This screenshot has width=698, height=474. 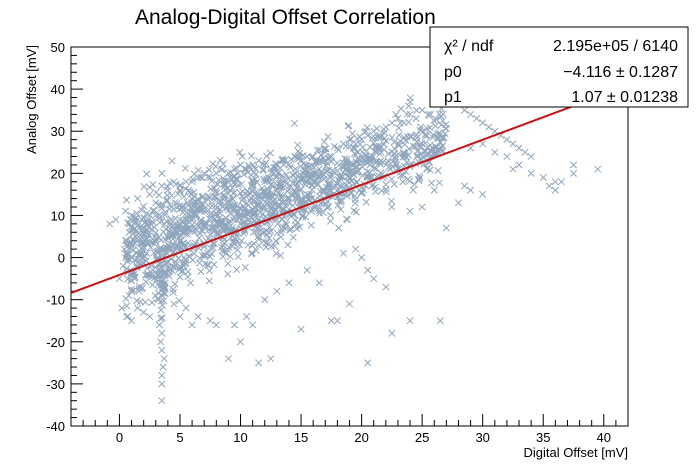 I want to click on y-tick-label: 30, so click(x=58, y=131).